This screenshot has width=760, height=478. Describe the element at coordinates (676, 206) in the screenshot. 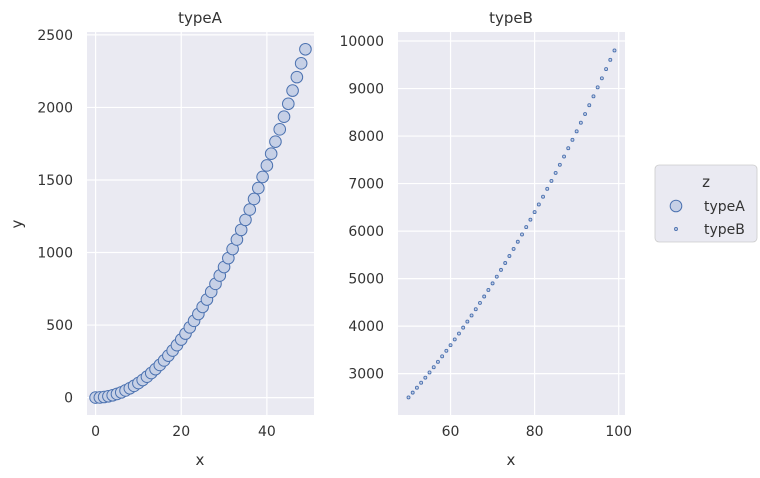

I see `legend-marker-typeA` at that location.